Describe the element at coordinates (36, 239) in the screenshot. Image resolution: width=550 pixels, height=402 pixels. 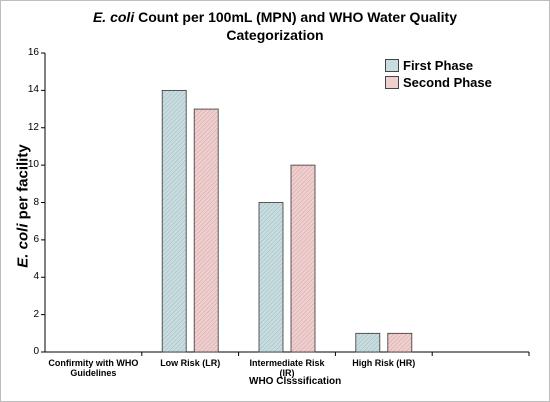
I see `y-tick-label: 6` at that location.